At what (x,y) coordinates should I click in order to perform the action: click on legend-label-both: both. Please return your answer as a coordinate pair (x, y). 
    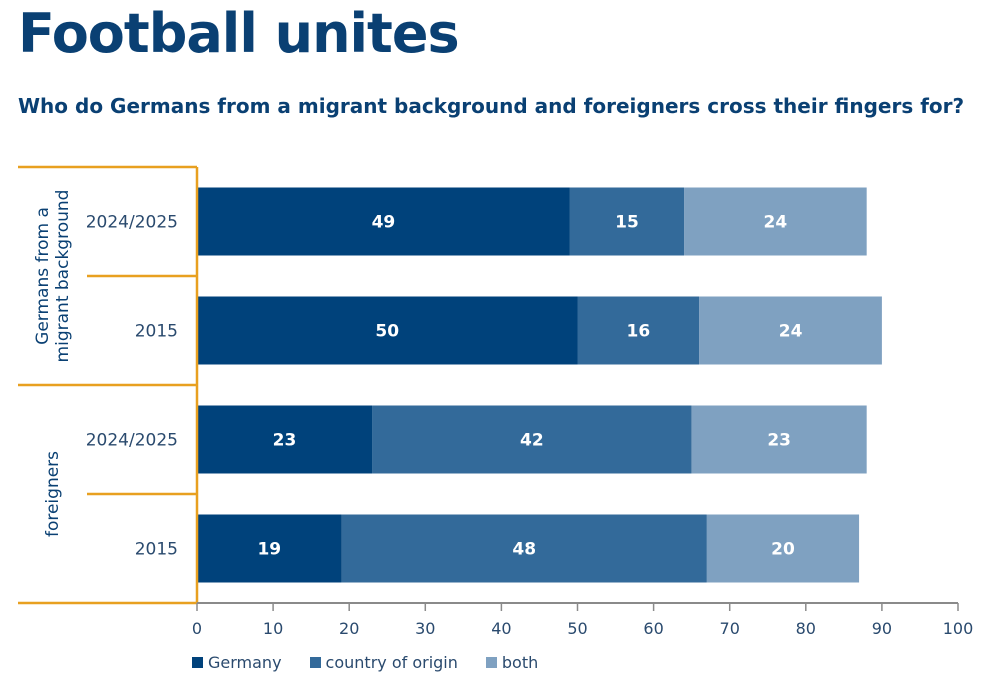
    Looking at the image, I should click on (520, 662).